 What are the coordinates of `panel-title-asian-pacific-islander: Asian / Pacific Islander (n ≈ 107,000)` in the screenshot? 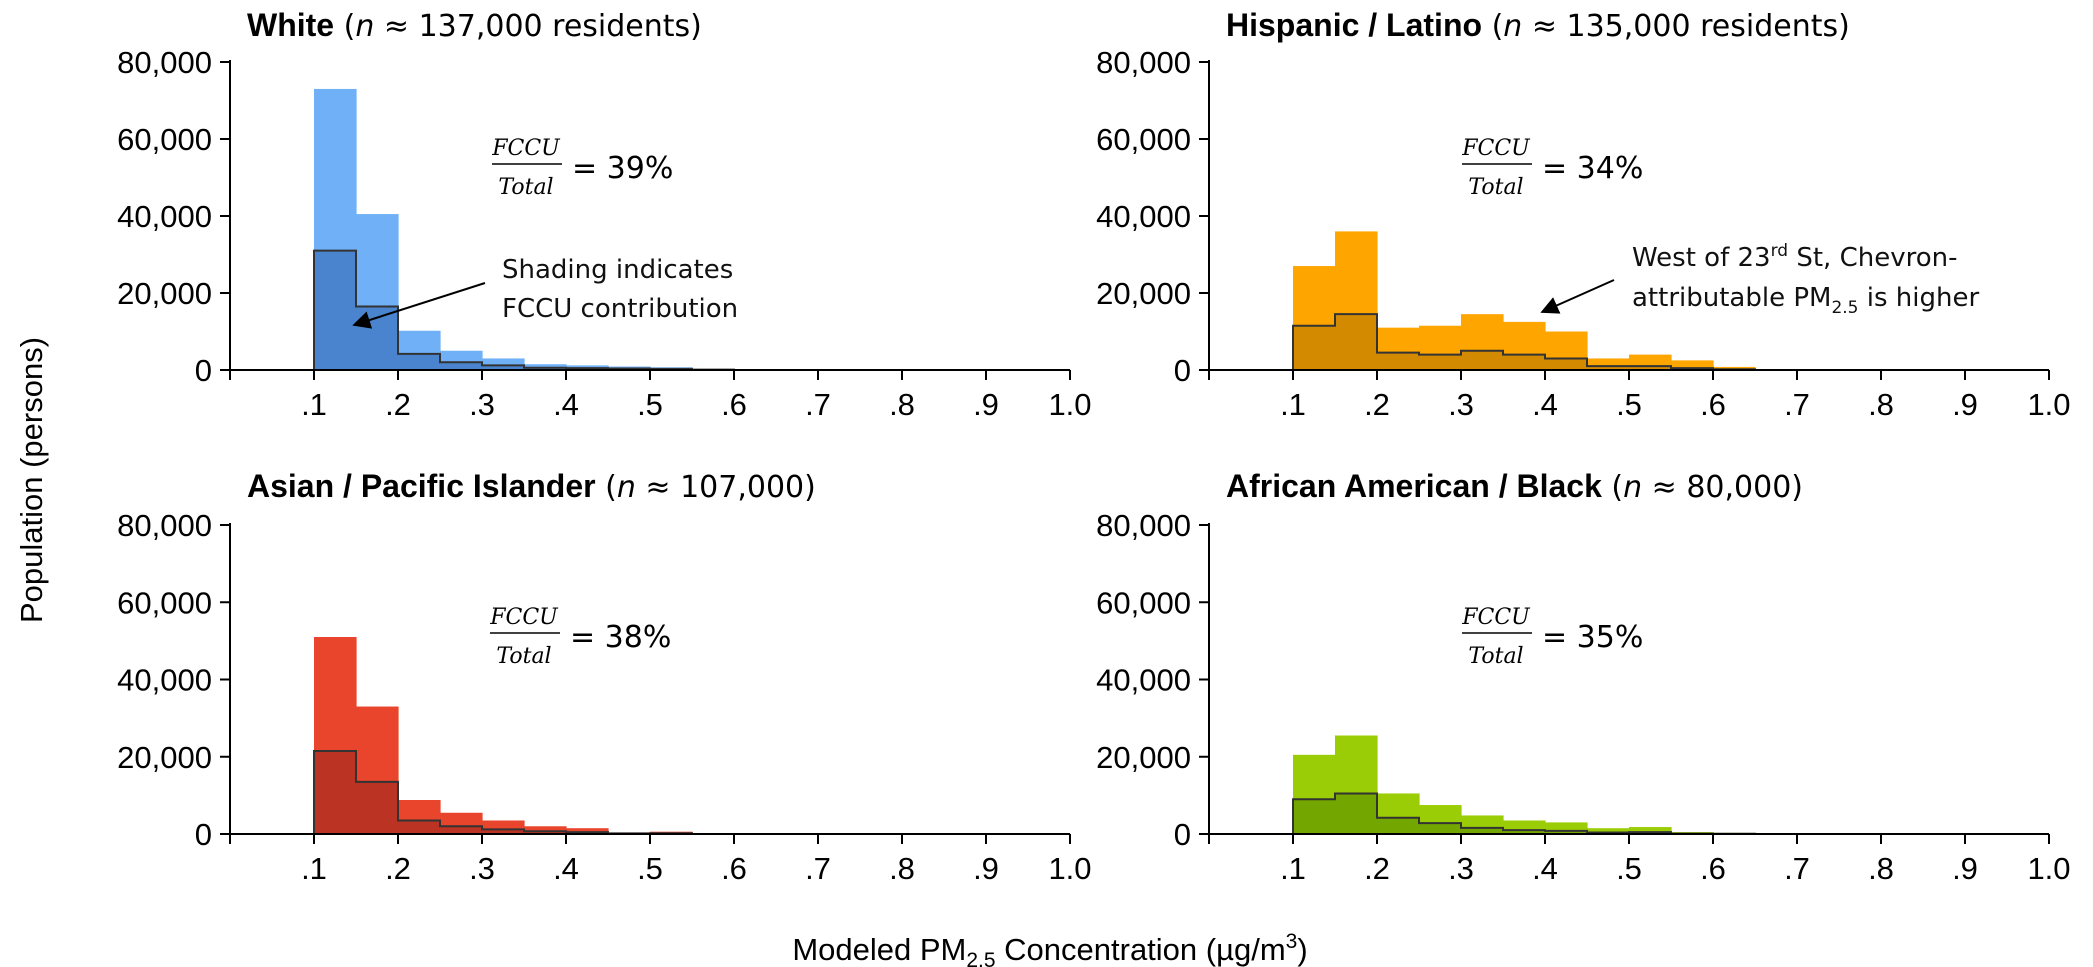 It's located at (531, 486).